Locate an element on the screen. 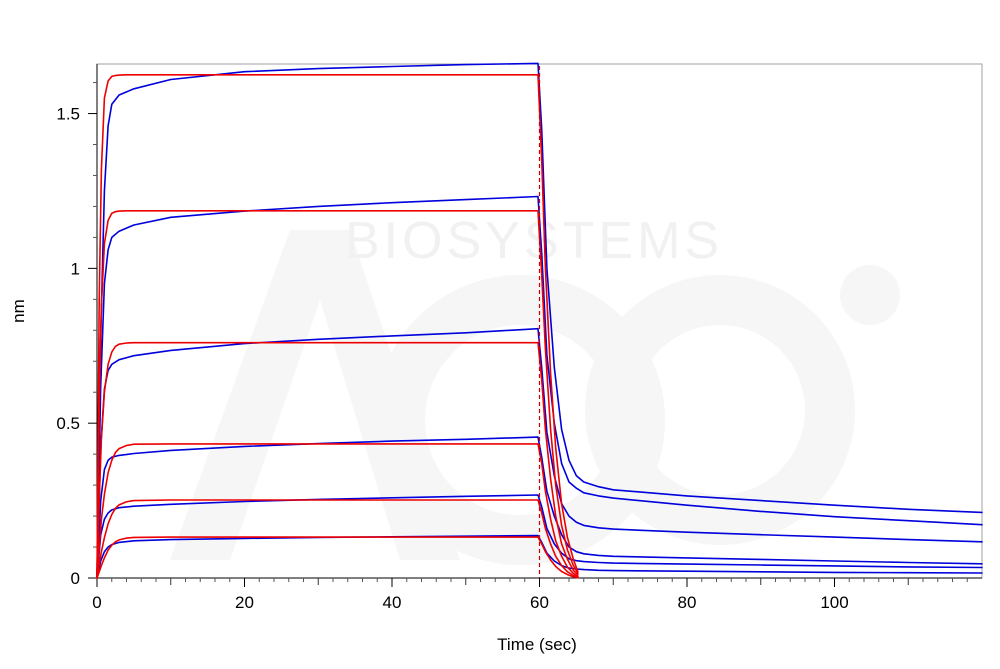 This screenshot has width=1000, height=669. x-tick-label: 100 is located at coordinates (834, 602).